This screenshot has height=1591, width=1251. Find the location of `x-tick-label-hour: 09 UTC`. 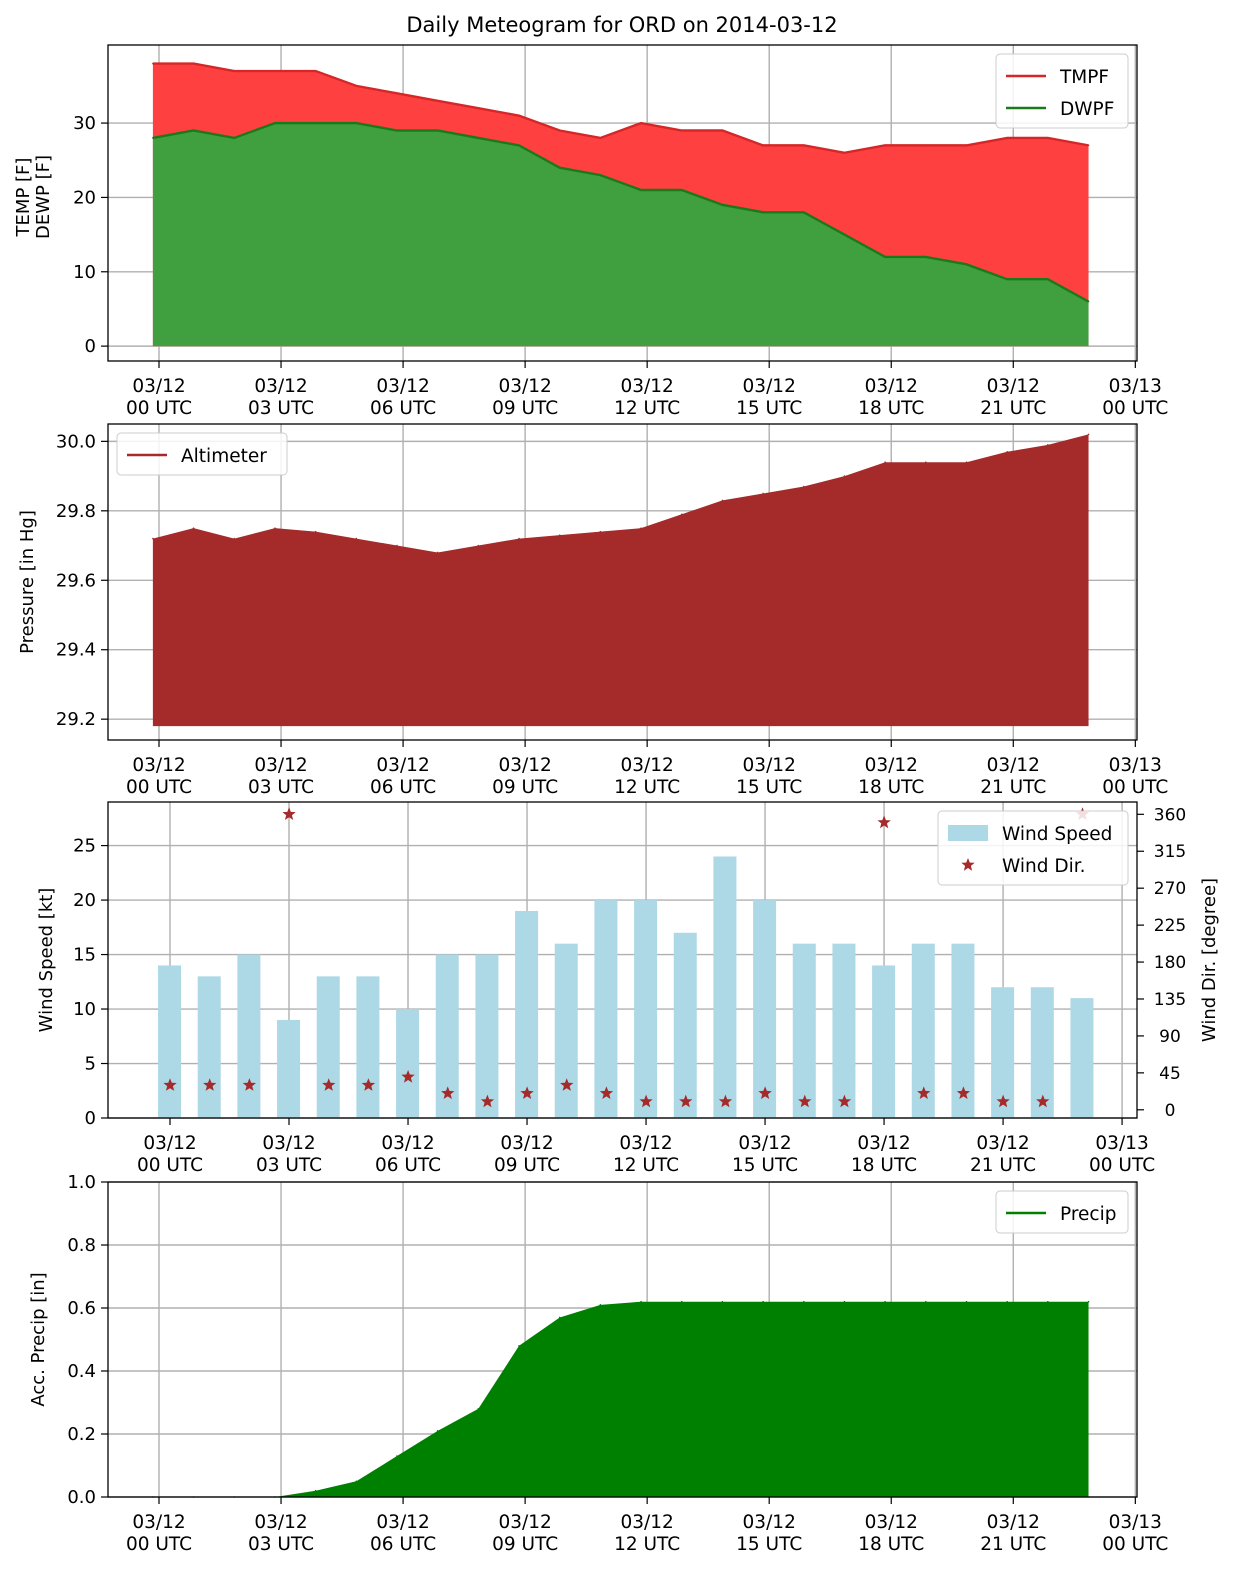

x-tick-label-hour: 09 UTC is located at coordinates (527, 1165).